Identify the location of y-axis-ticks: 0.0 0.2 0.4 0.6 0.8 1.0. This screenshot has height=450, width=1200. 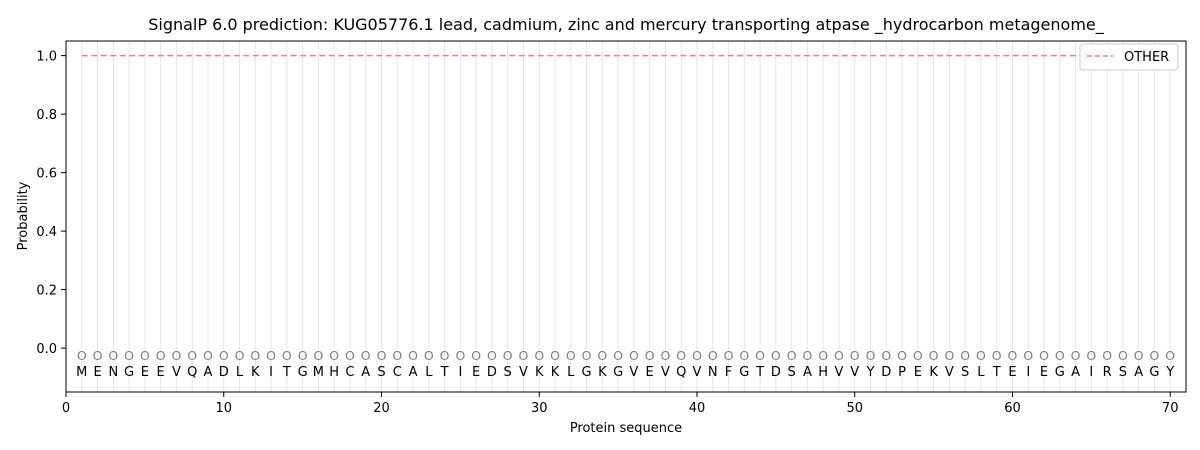
(51, 203).